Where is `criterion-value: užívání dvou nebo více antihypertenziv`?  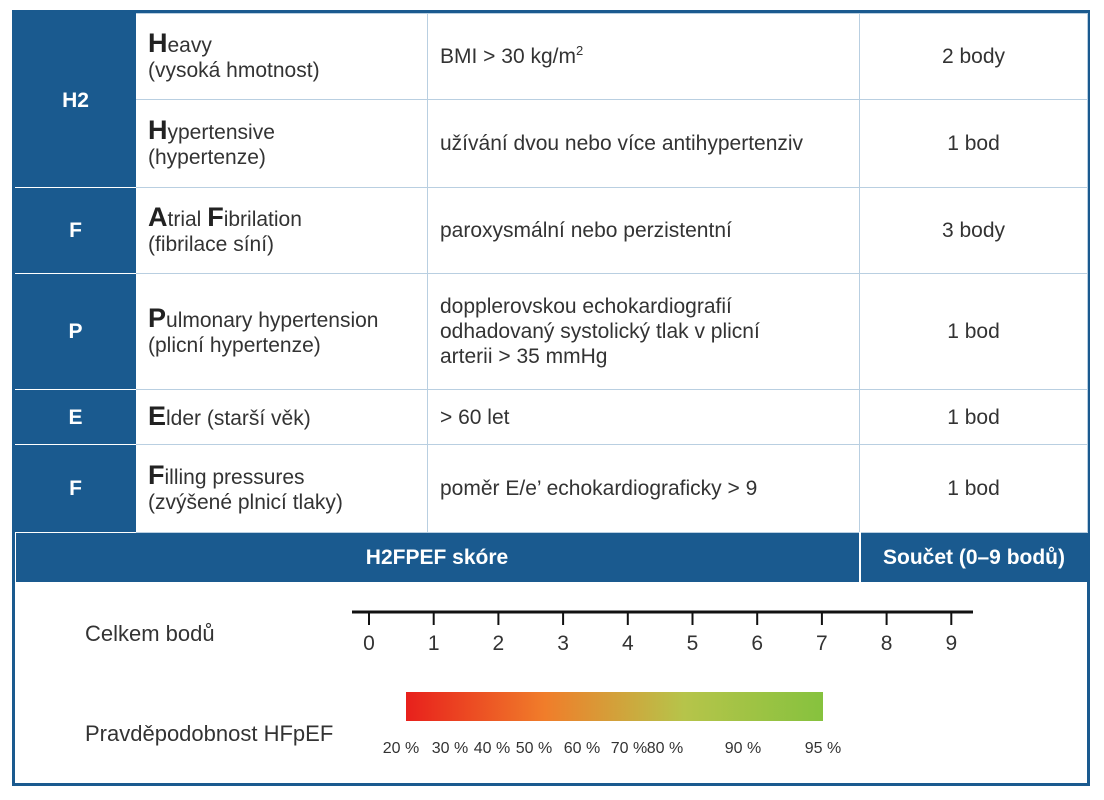
criterion-value: užívání dvou nebo více antihypertenziv is located at coordinates (643, 143).